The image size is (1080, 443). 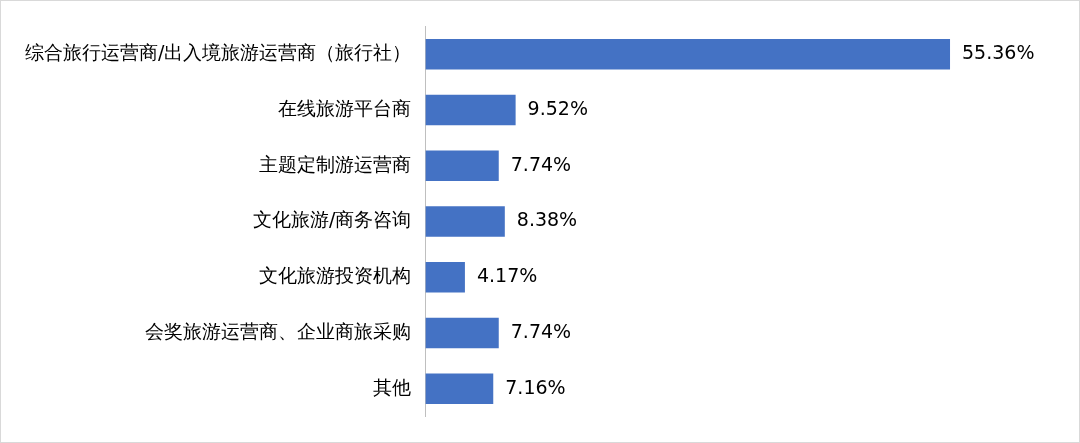 I want to click on data-label: 4.17%, so click(x=507, y=275).